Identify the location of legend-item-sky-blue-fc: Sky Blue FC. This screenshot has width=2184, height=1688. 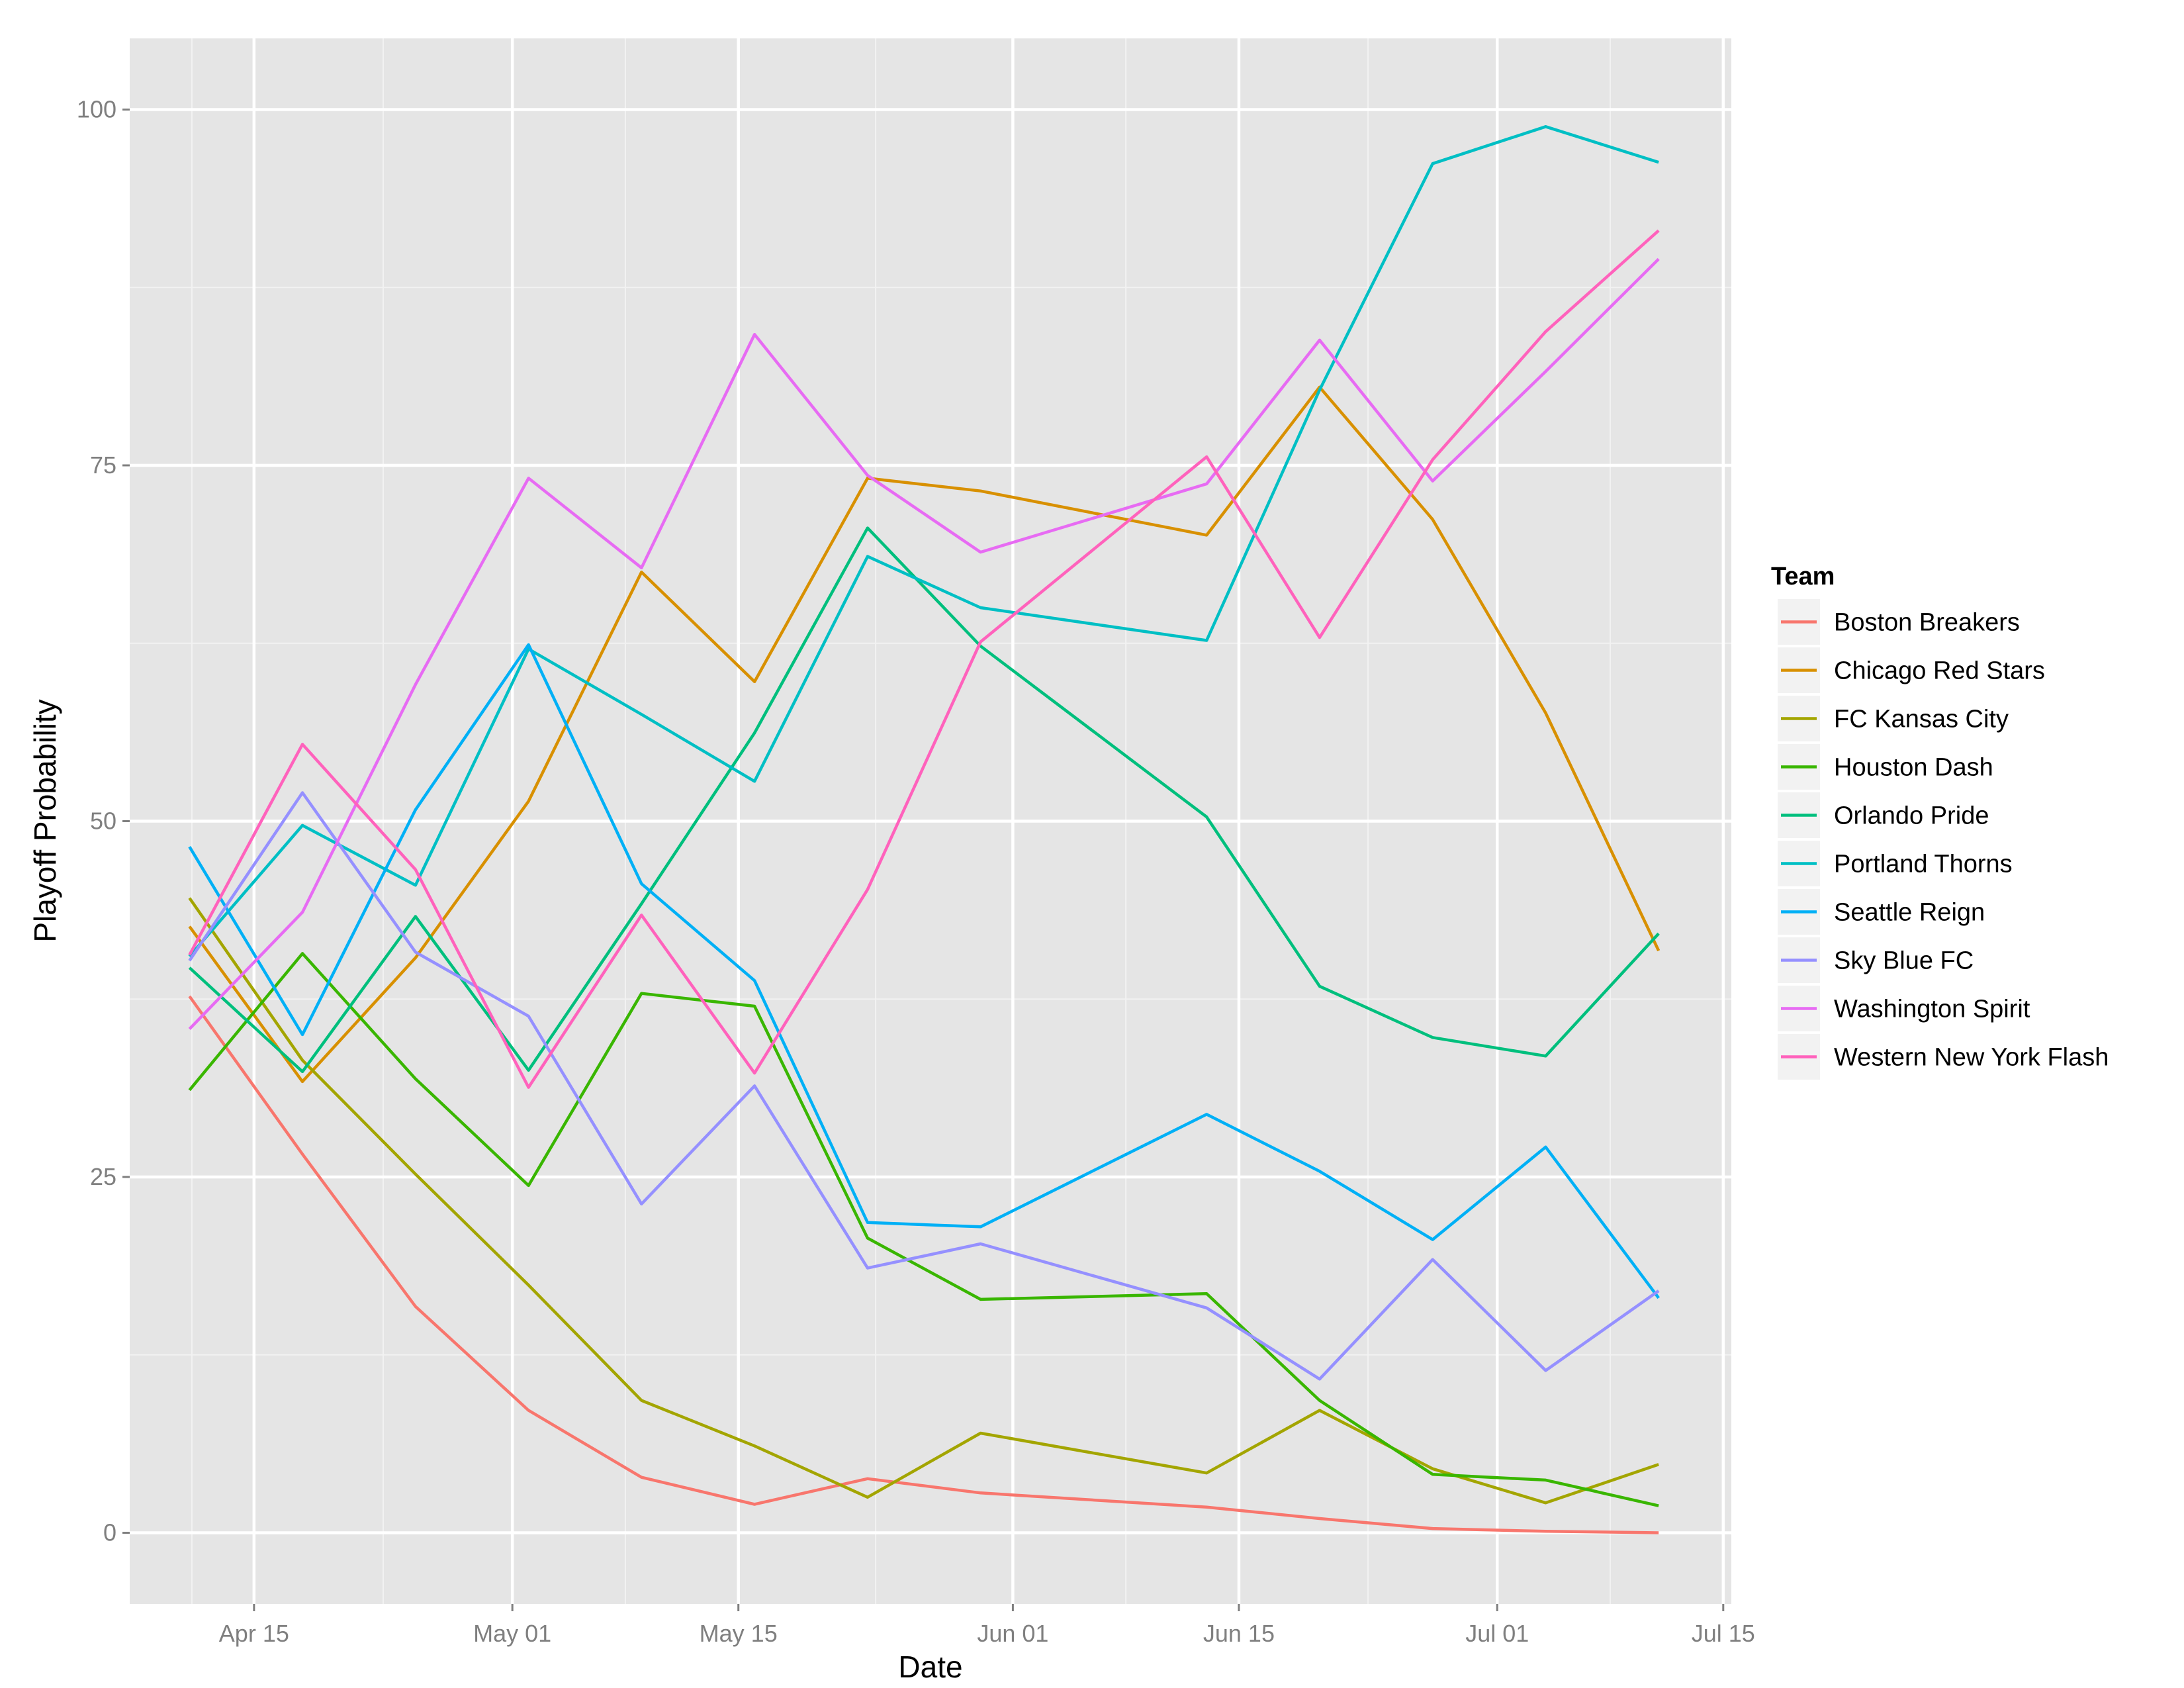
(1875, 960).